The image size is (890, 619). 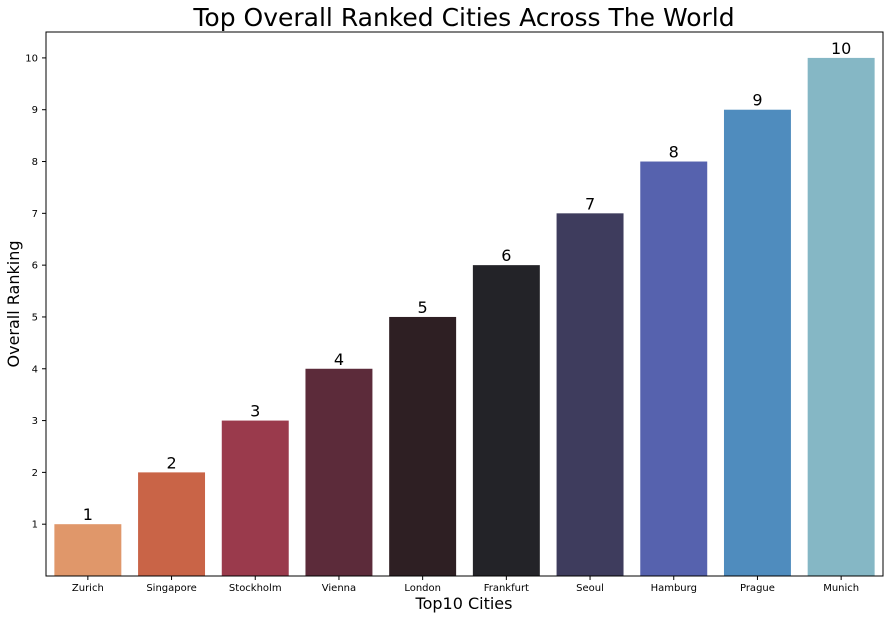 I want to click on data-label-frankfurt: 6, so click(x=506, y=255).